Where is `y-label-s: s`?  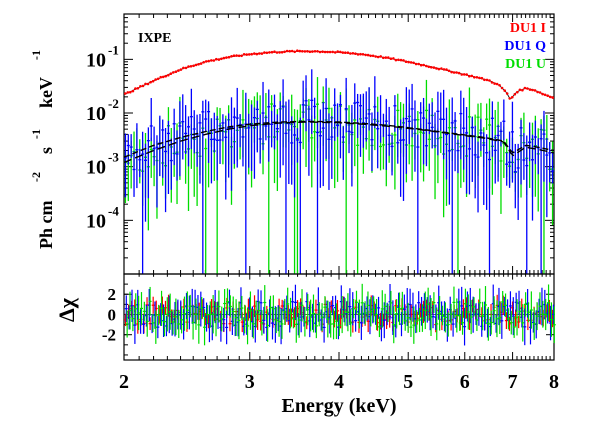 y-label-s: s is located at coordinates (46, 150).